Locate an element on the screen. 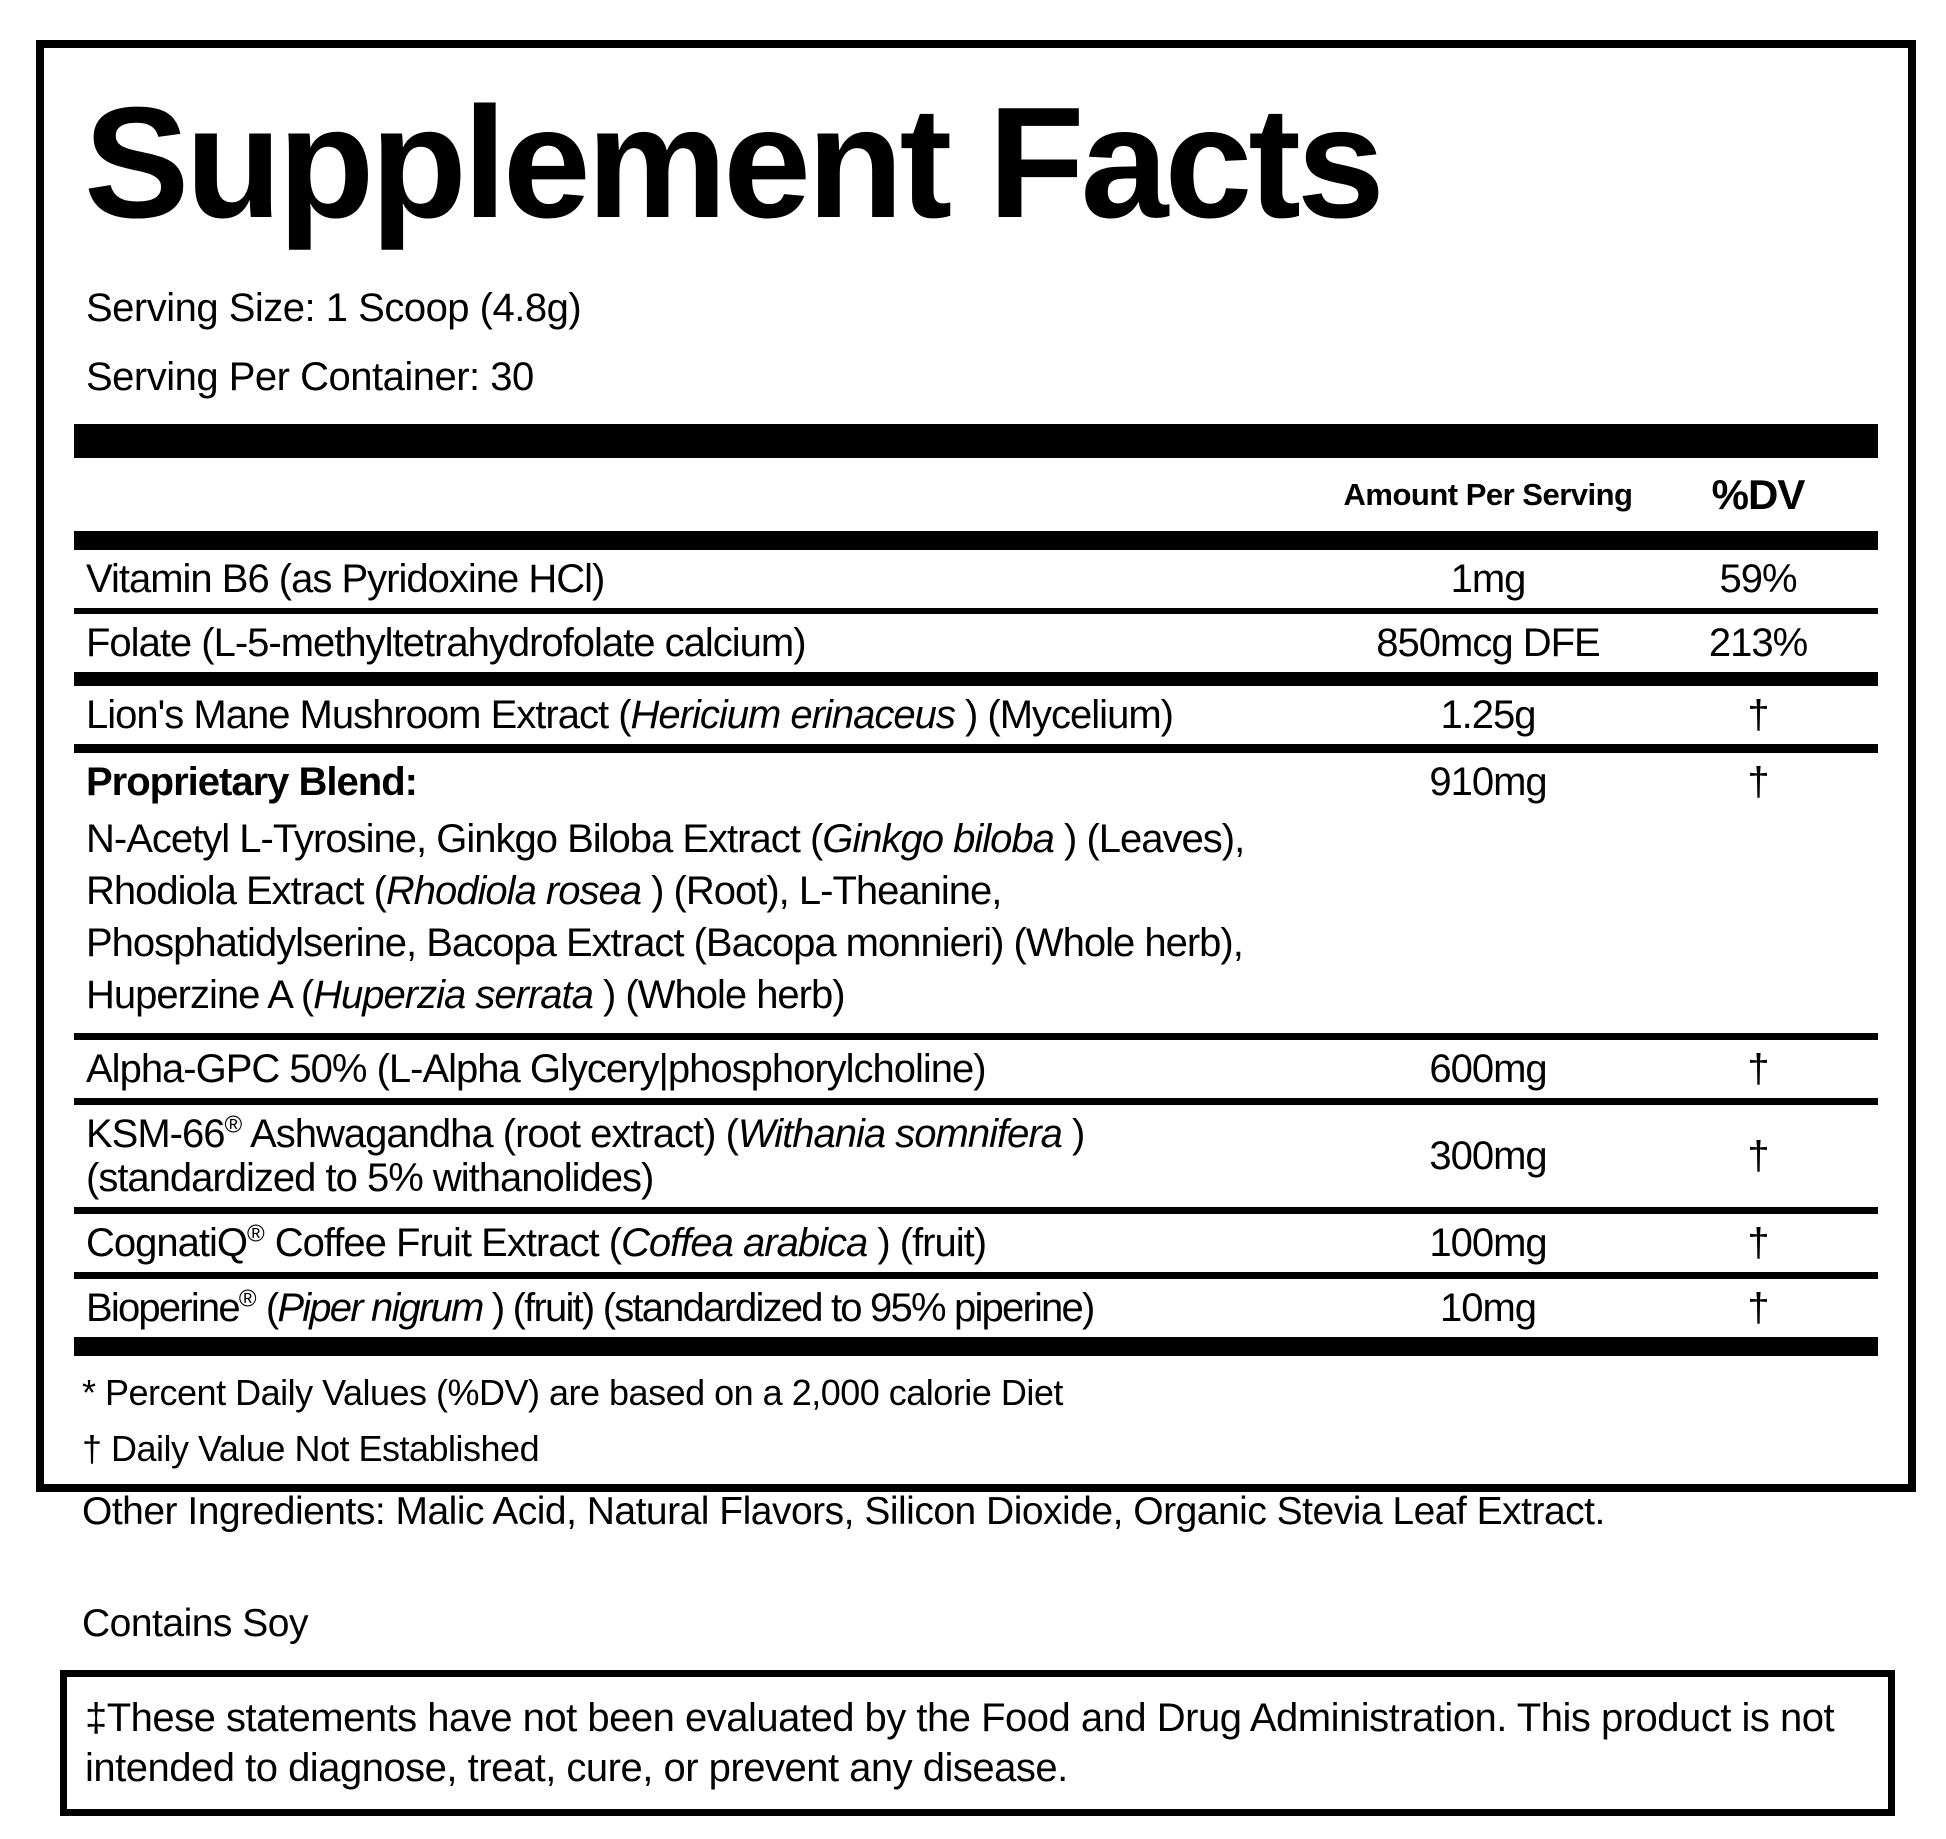 The image size is (1946, 1839). daily-value: 59% is located at coordinates (1758, 579).